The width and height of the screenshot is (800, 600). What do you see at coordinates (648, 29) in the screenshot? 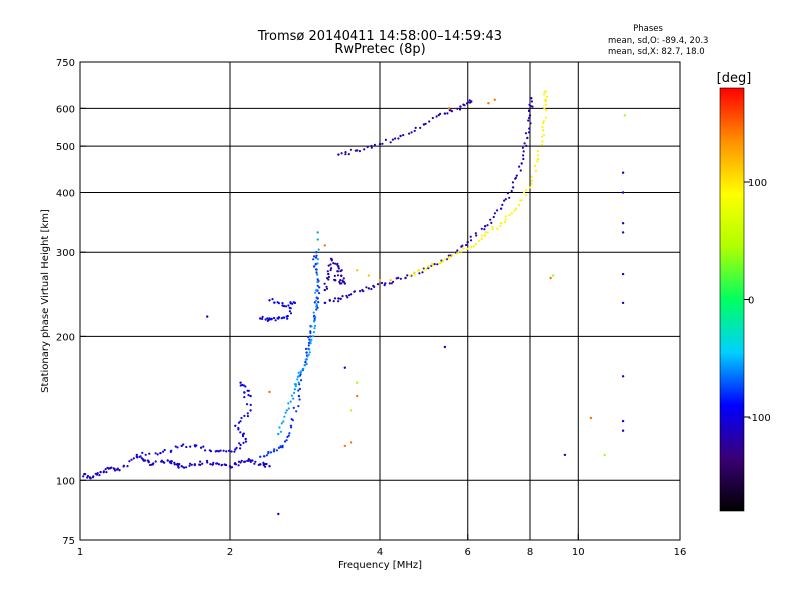
I see `phase-heading: Phases` at bounding box center [648, 29].